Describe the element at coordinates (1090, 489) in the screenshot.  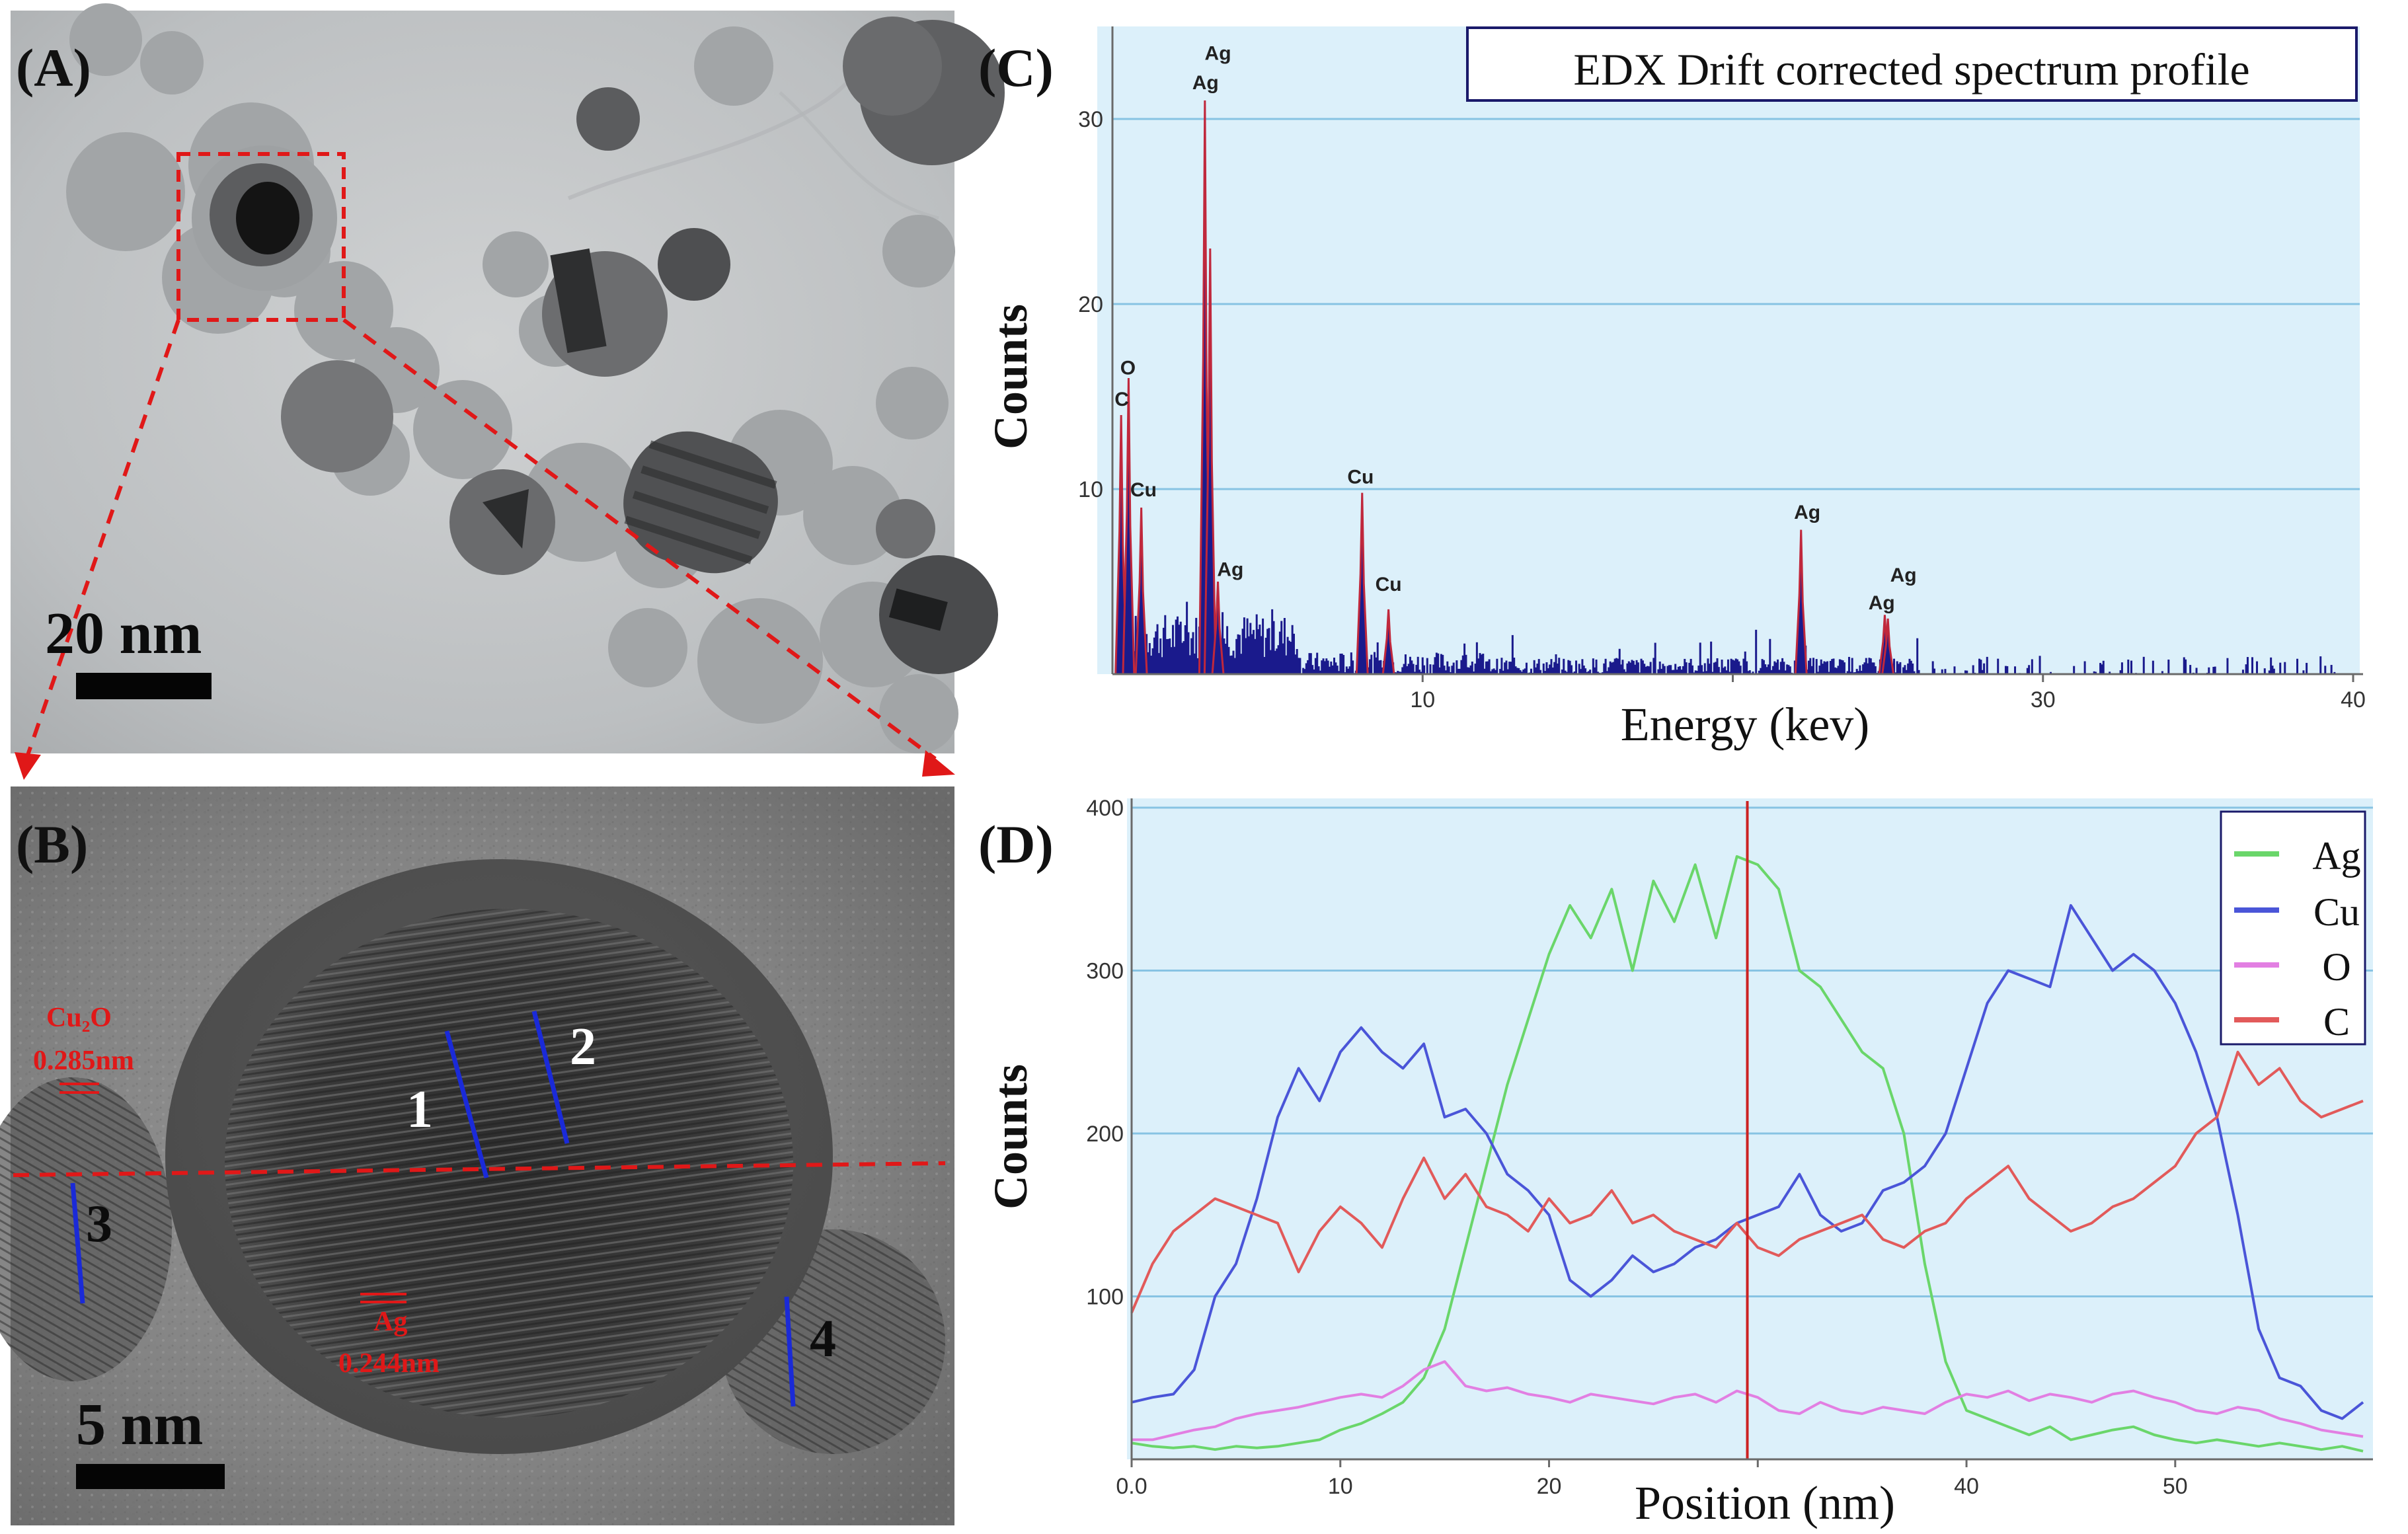
I see `y-tick-label-c: 10` at that location.